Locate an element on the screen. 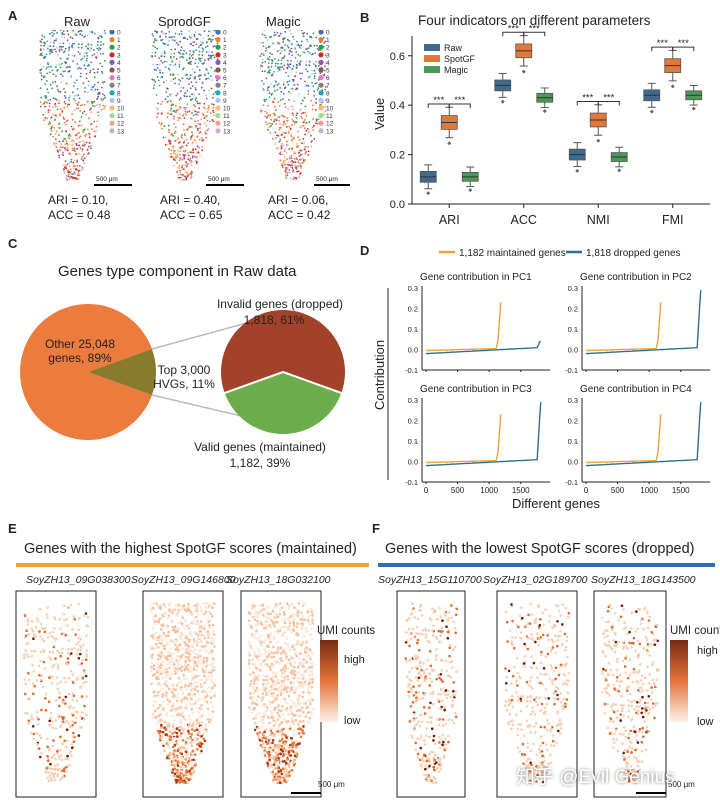 The width and height of the screenshot is (720, 803). outlier is located at coordinates (619, 170).